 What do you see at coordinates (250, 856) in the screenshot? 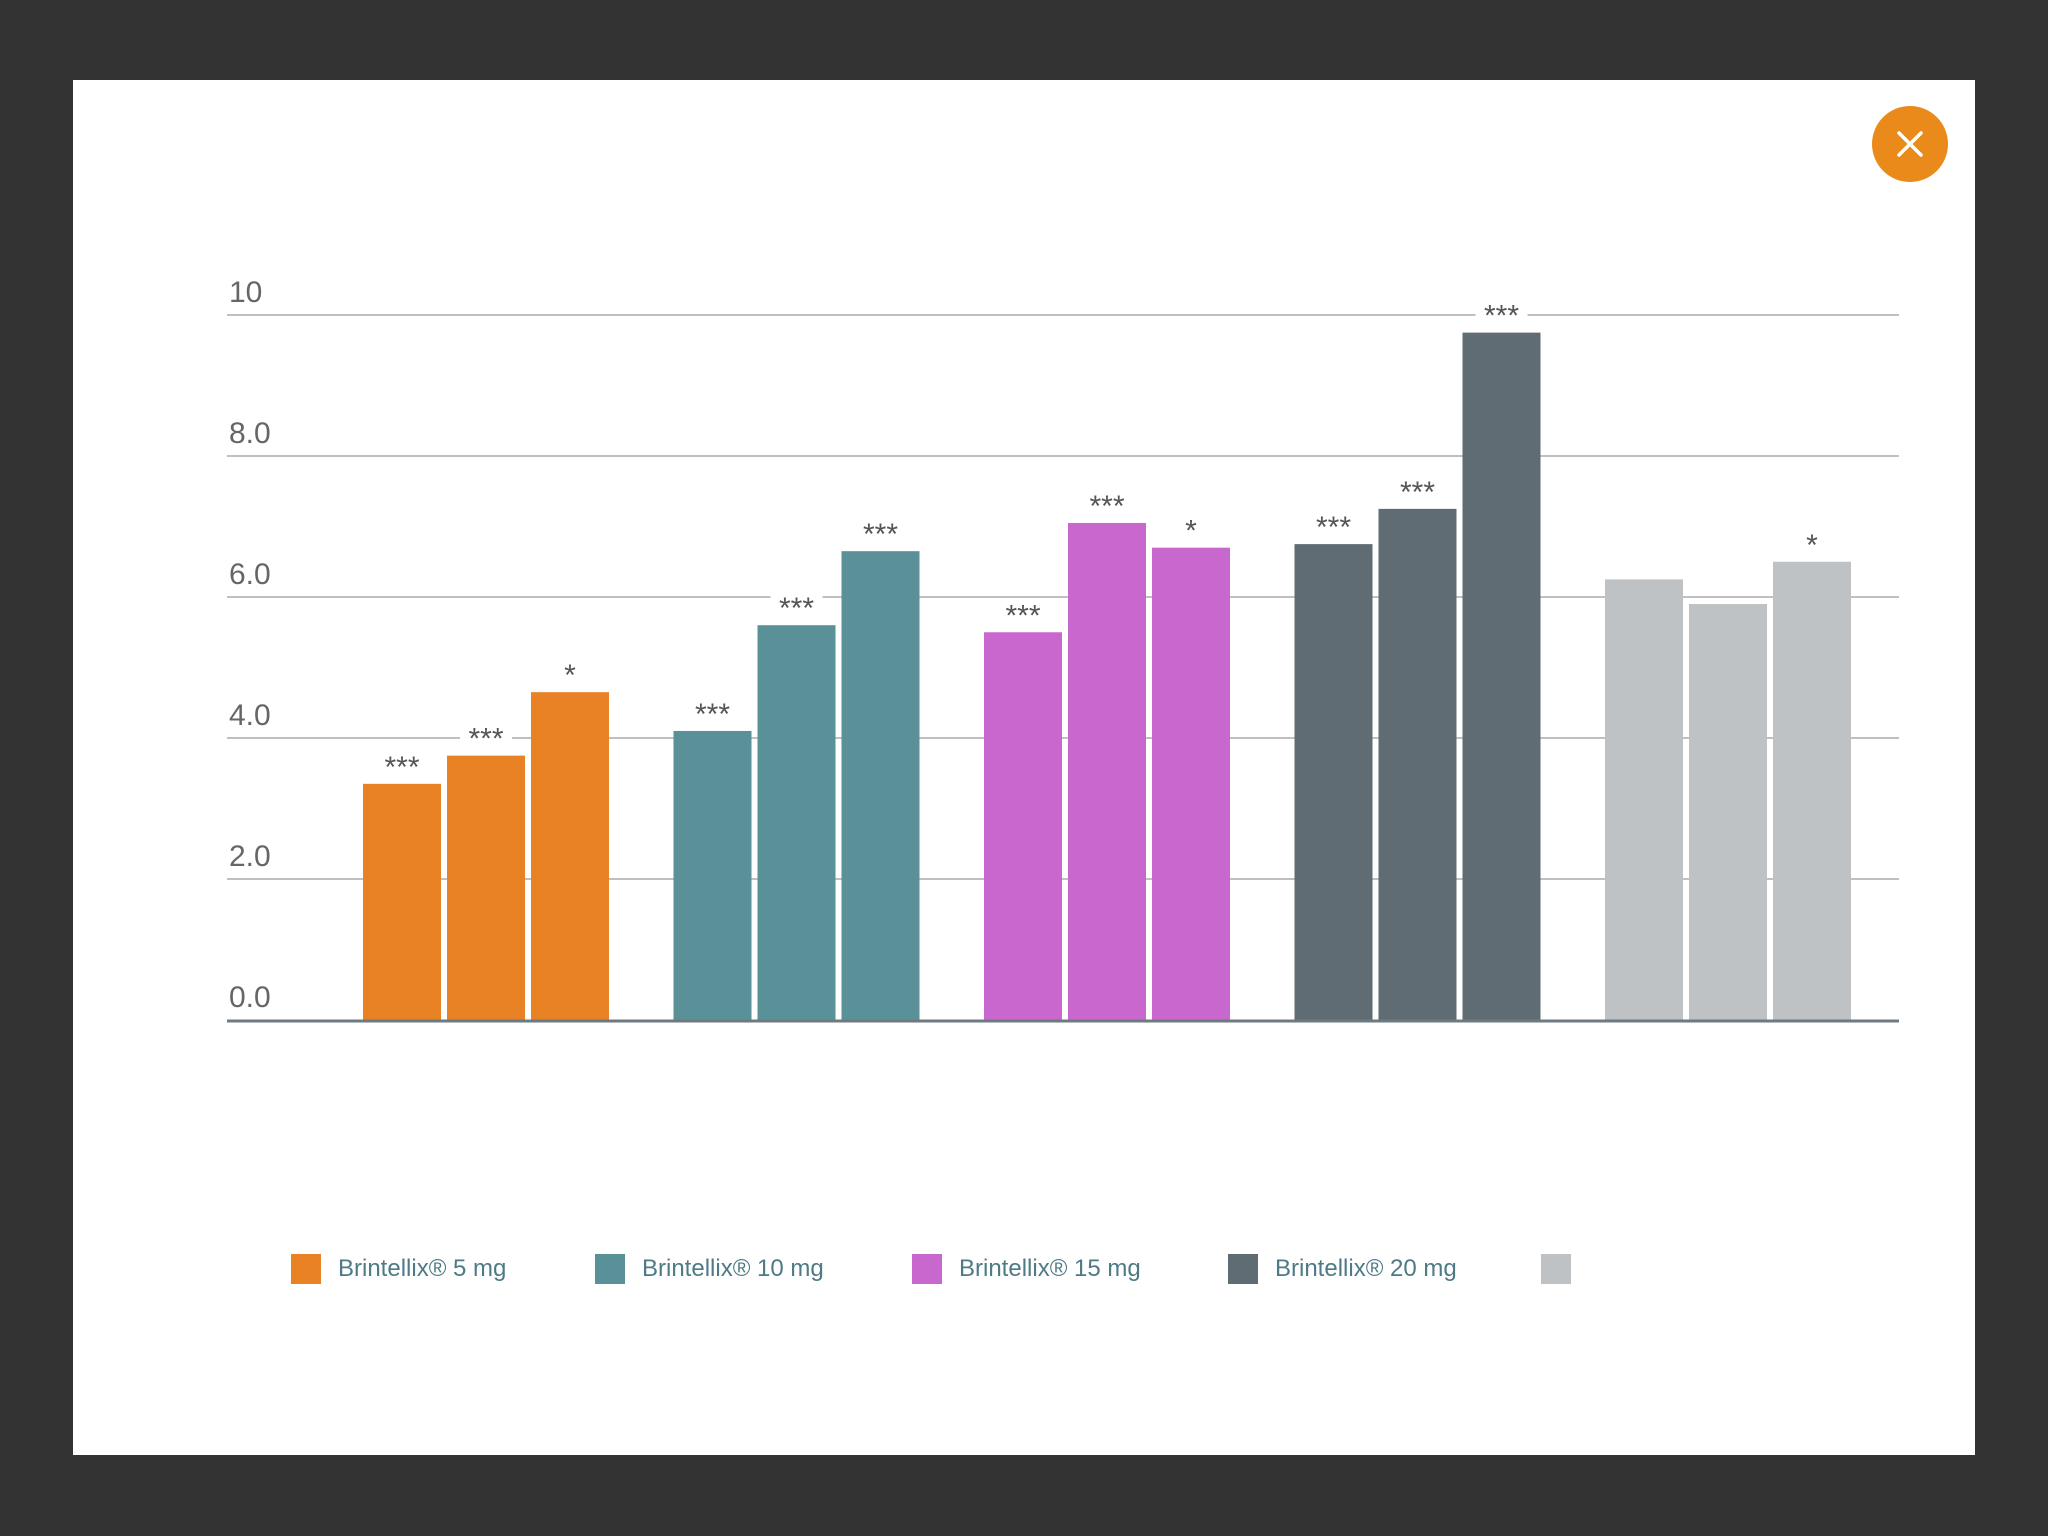
I see `y-tick-label: 2.0` at bounding box center [250, 856].